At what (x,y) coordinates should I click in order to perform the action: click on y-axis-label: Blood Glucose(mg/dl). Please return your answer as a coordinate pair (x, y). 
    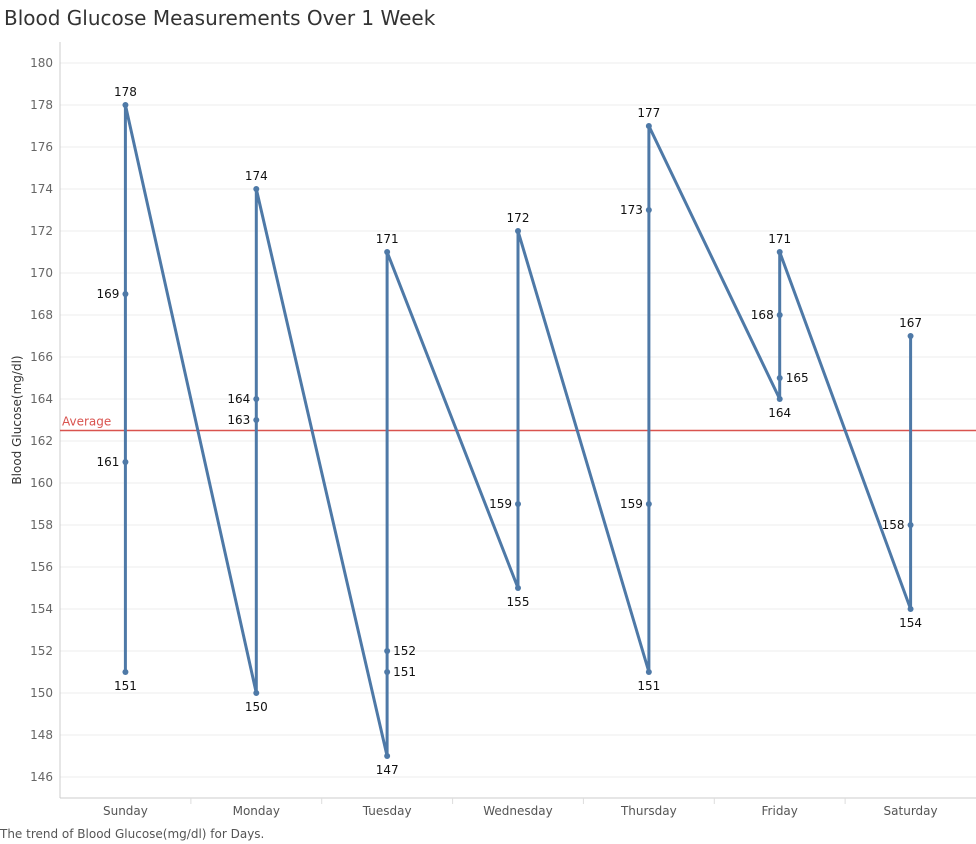
    Looking at the image, I should click on (17, 419).